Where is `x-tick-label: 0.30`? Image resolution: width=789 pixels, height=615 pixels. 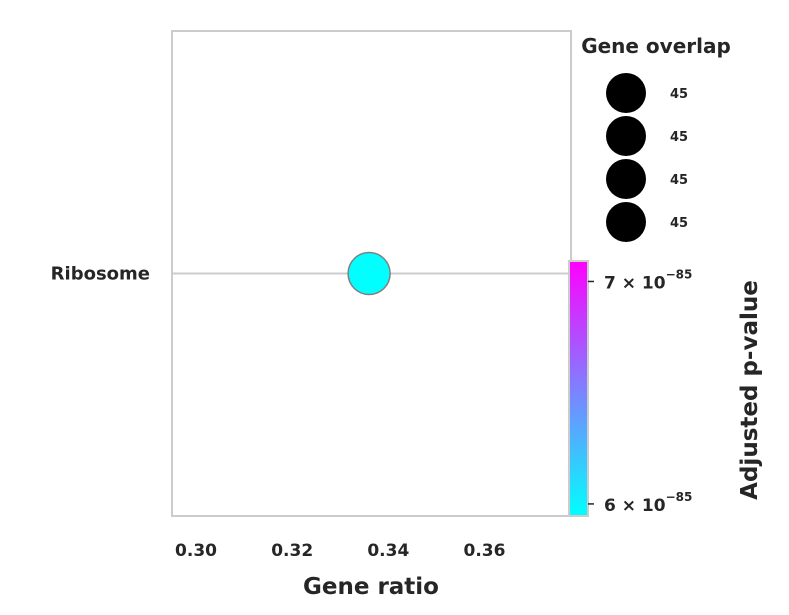 x-tick-label: 0.30 is located at coordinates (196, 551).